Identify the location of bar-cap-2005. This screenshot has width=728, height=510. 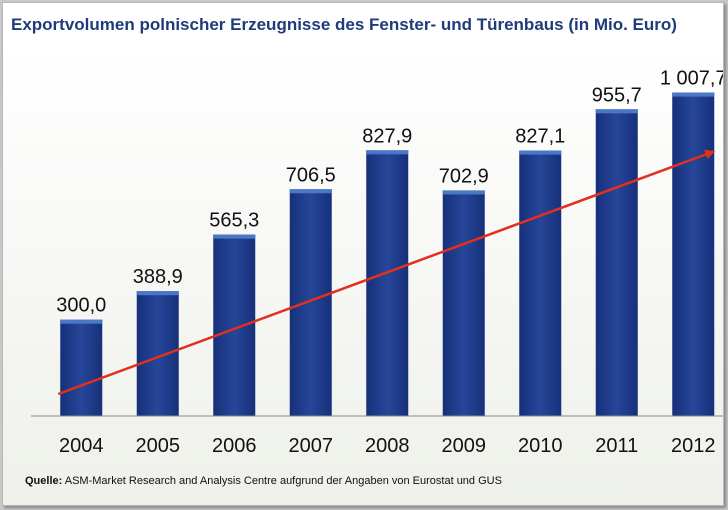
(157, 293).